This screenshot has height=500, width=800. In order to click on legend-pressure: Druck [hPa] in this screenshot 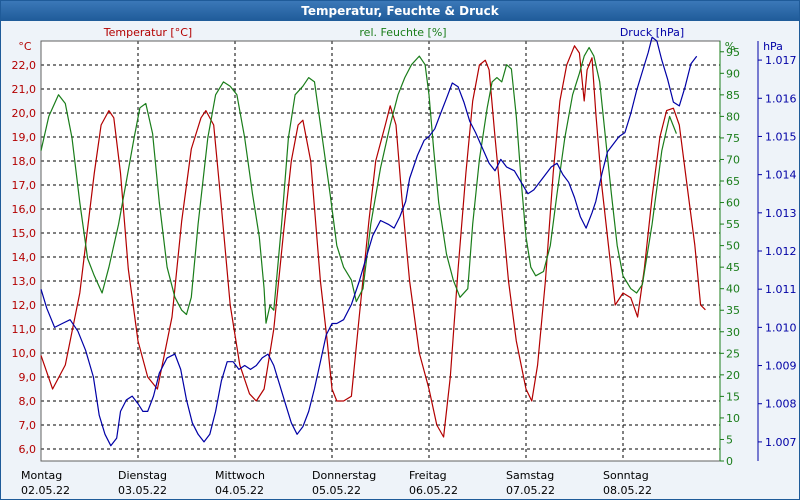, I will do `click(652, 32)`.